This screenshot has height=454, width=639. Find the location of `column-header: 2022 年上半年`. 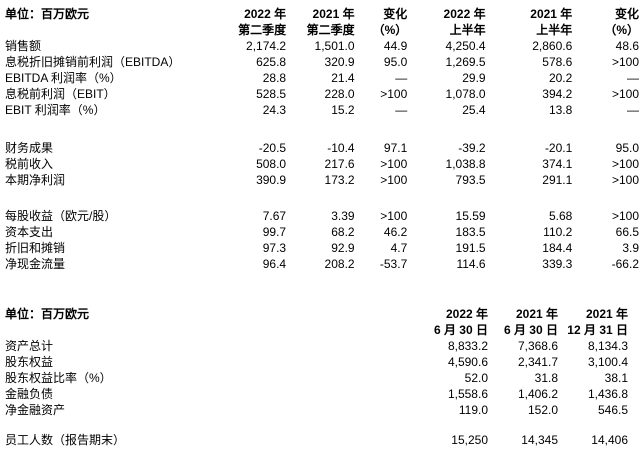

column-header: 2022 年上半年 is located at coordinates (446, 22).